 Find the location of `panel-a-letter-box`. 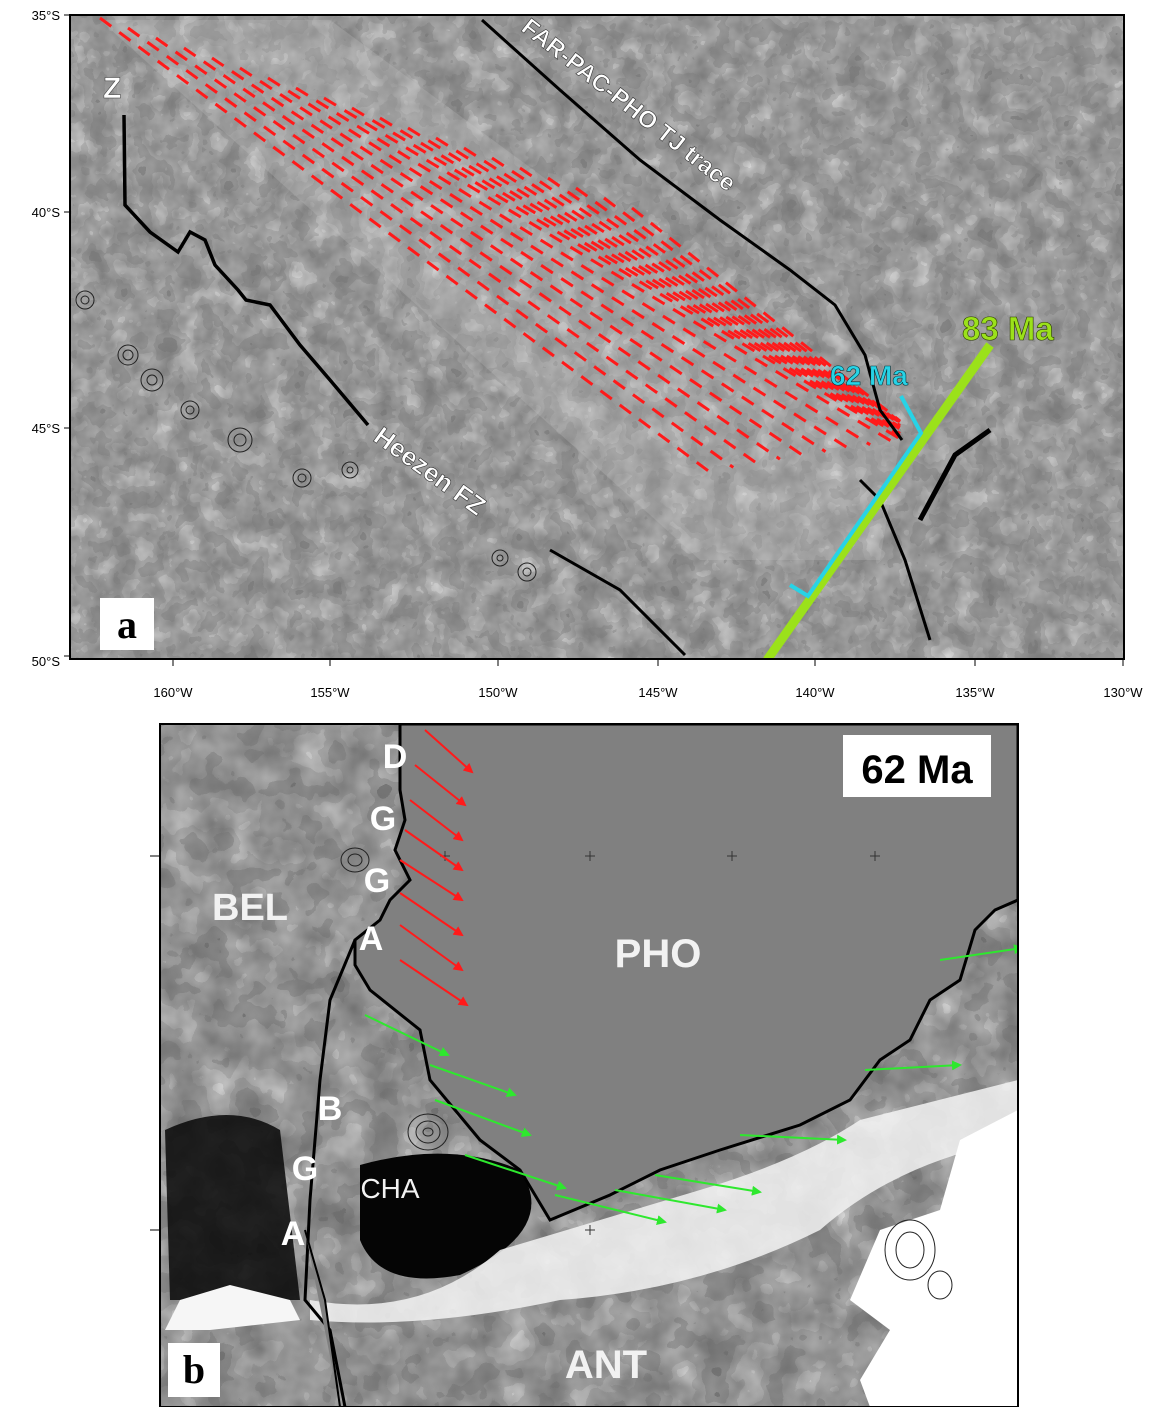

panel-a-letter-box is located at coordinates (127, 624).